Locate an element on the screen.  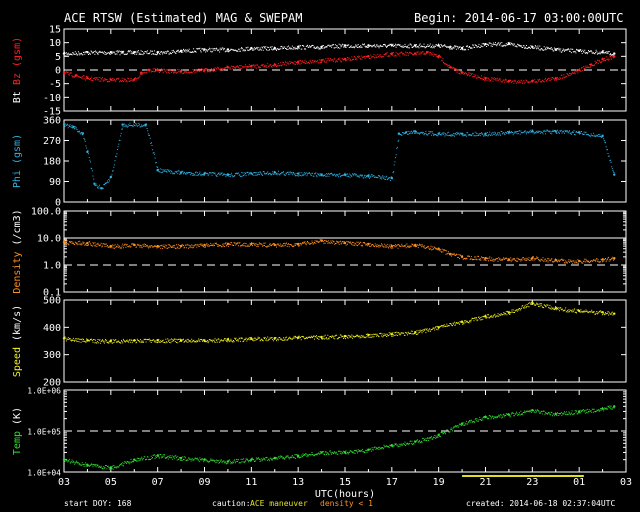
created-time: created: 2014-06-18 02:37:04UTC is located at coordinates (541, 503).